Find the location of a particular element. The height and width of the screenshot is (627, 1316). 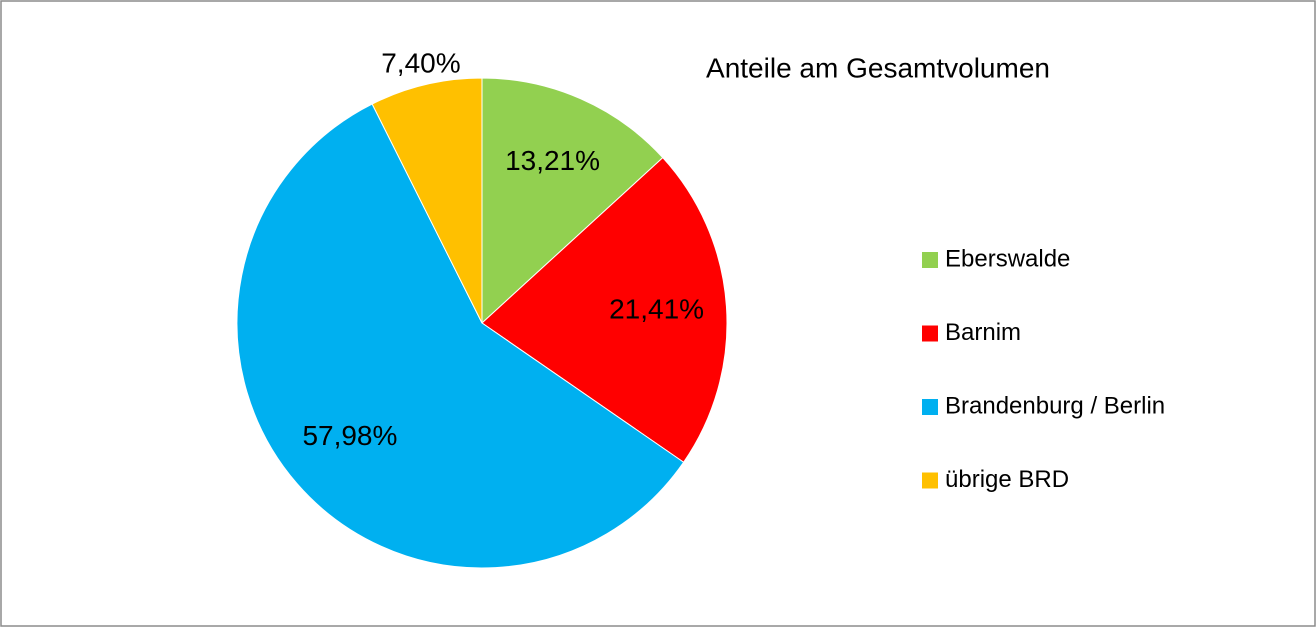

data-label: 7,40% is located at coordinates (420, 63).